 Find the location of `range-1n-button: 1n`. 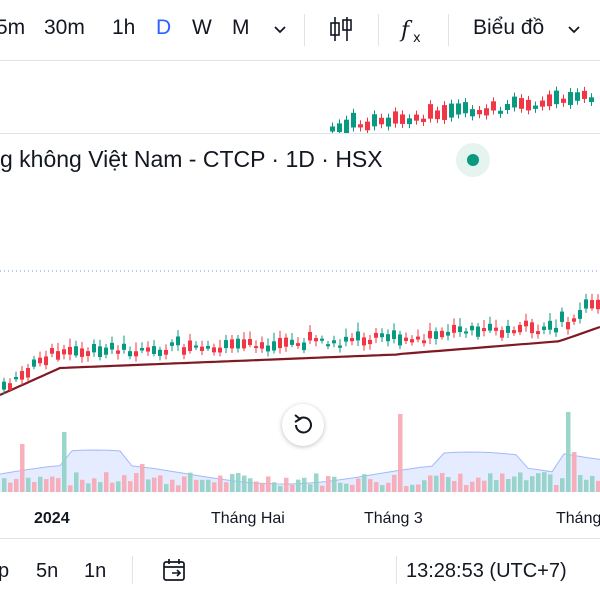

range-1n-button: 1n is located at coordinates (95, 571).